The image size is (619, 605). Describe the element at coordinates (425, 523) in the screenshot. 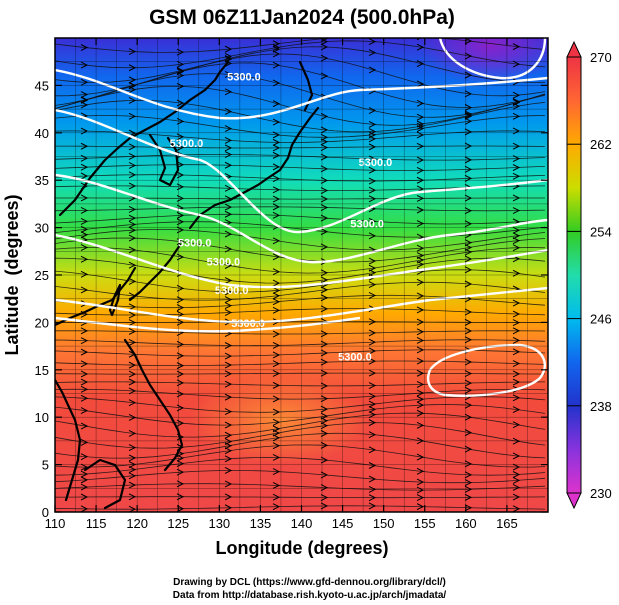

I see `x-tick-label: 155` at that location.